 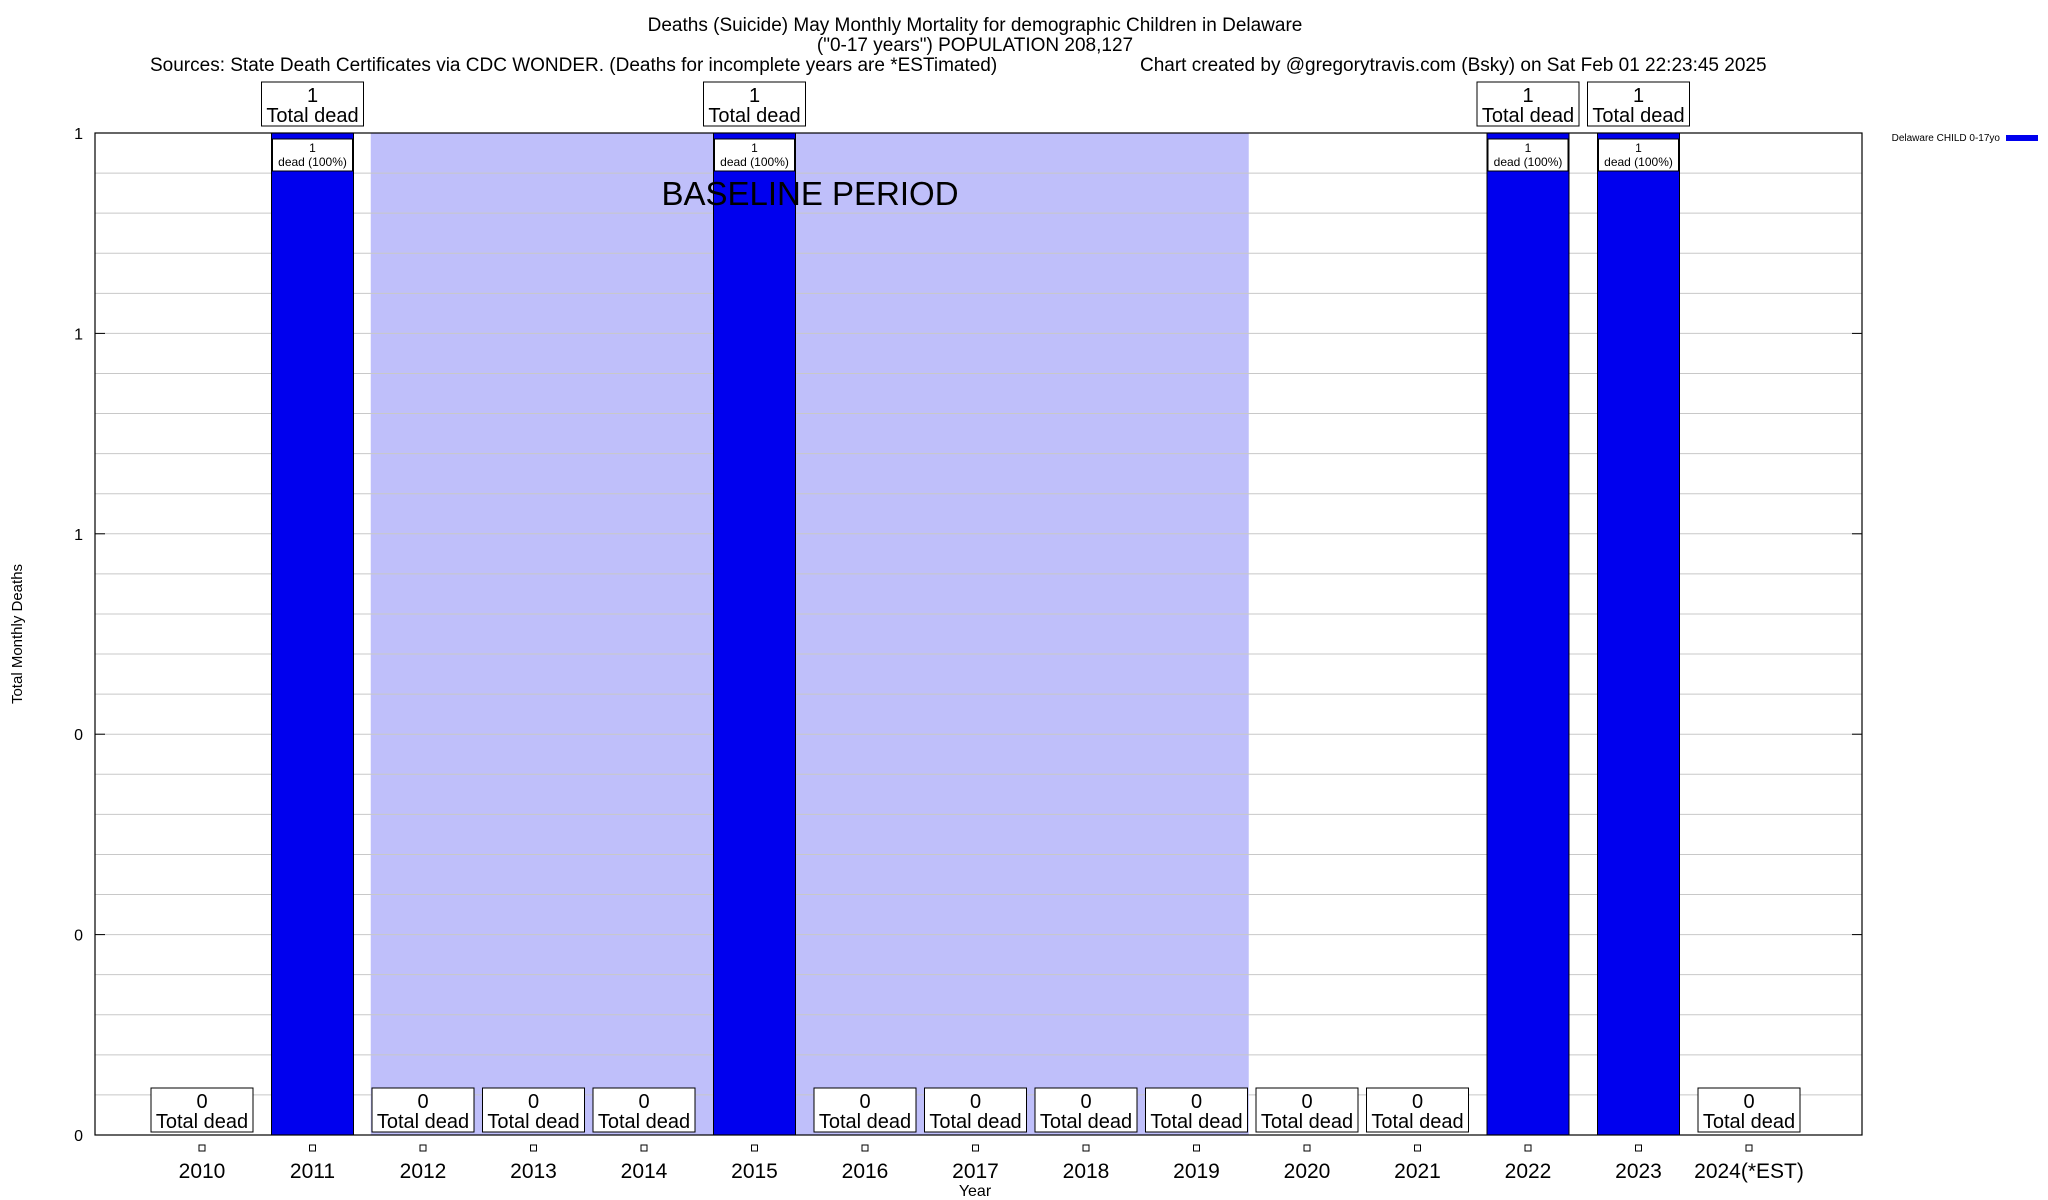 I want to click on baseline-label: BASELINE PERIOD, so click(x=809, y=193).